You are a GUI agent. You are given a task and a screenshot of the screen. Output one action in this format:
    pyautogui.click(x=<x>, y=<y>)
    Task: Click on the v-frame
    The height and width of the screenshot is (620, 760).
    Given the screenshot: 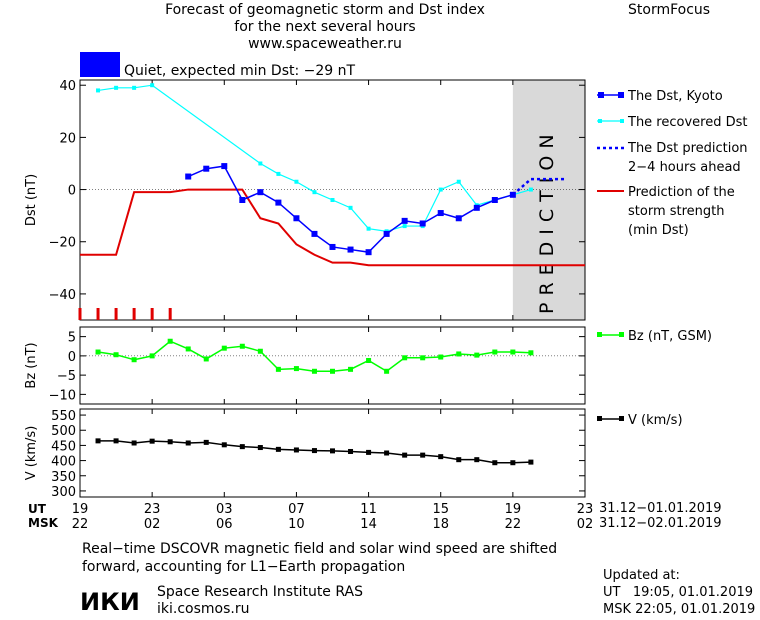 What is the action you would take?
    pyautogui.click(x=332, y=453)
    